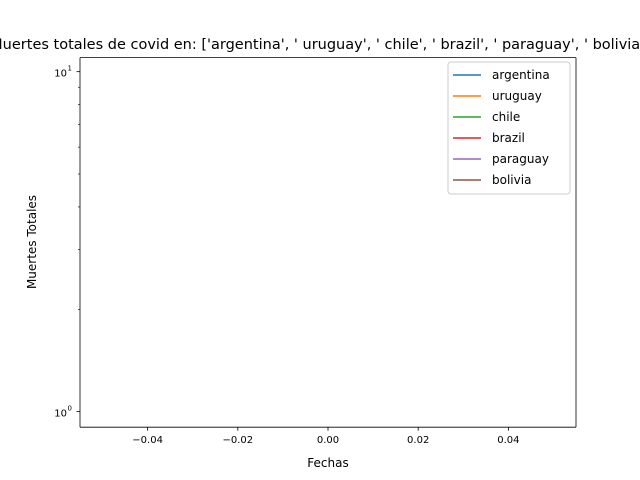  What do you see at coordinates (418, 440) in the screenshot?
I see `x-tick-label: 0.02` at bounding box center [418, 440].